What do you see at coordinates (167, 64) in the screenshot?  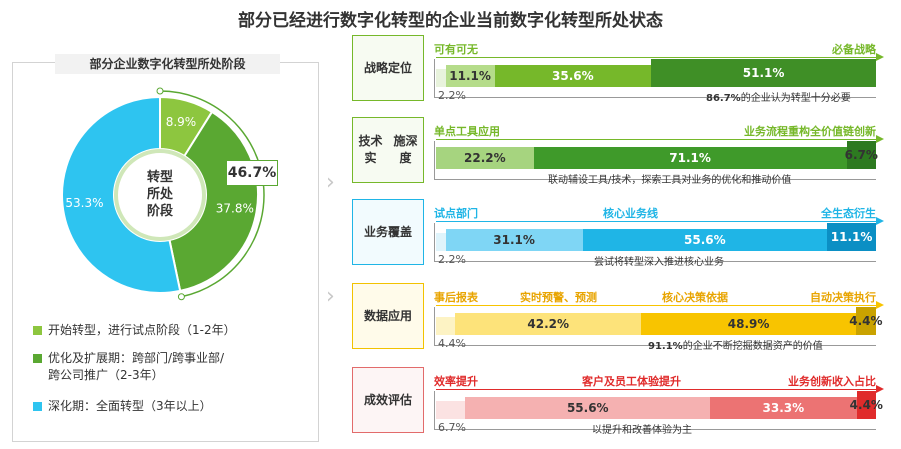 I see `pie-title: 部分企业数字化转型所处阶段` at bounding box center [167, 64].